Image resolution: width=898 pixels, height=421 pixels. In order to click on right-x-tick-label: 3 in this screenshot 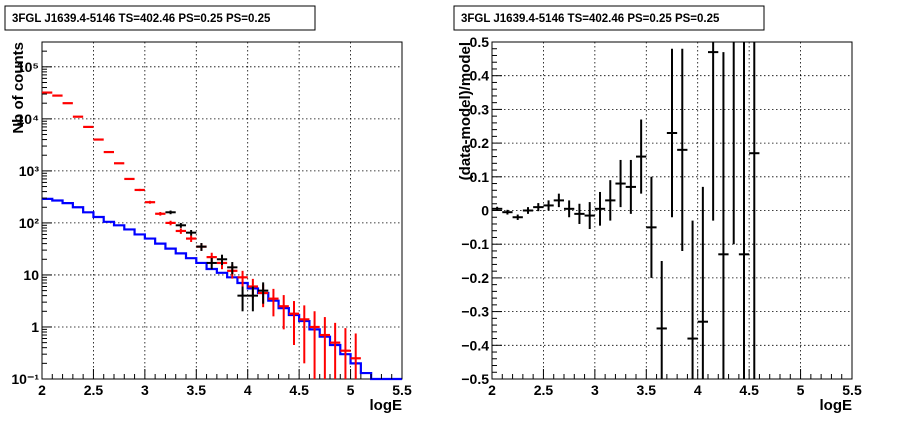, I will do `click(595, 390)`.